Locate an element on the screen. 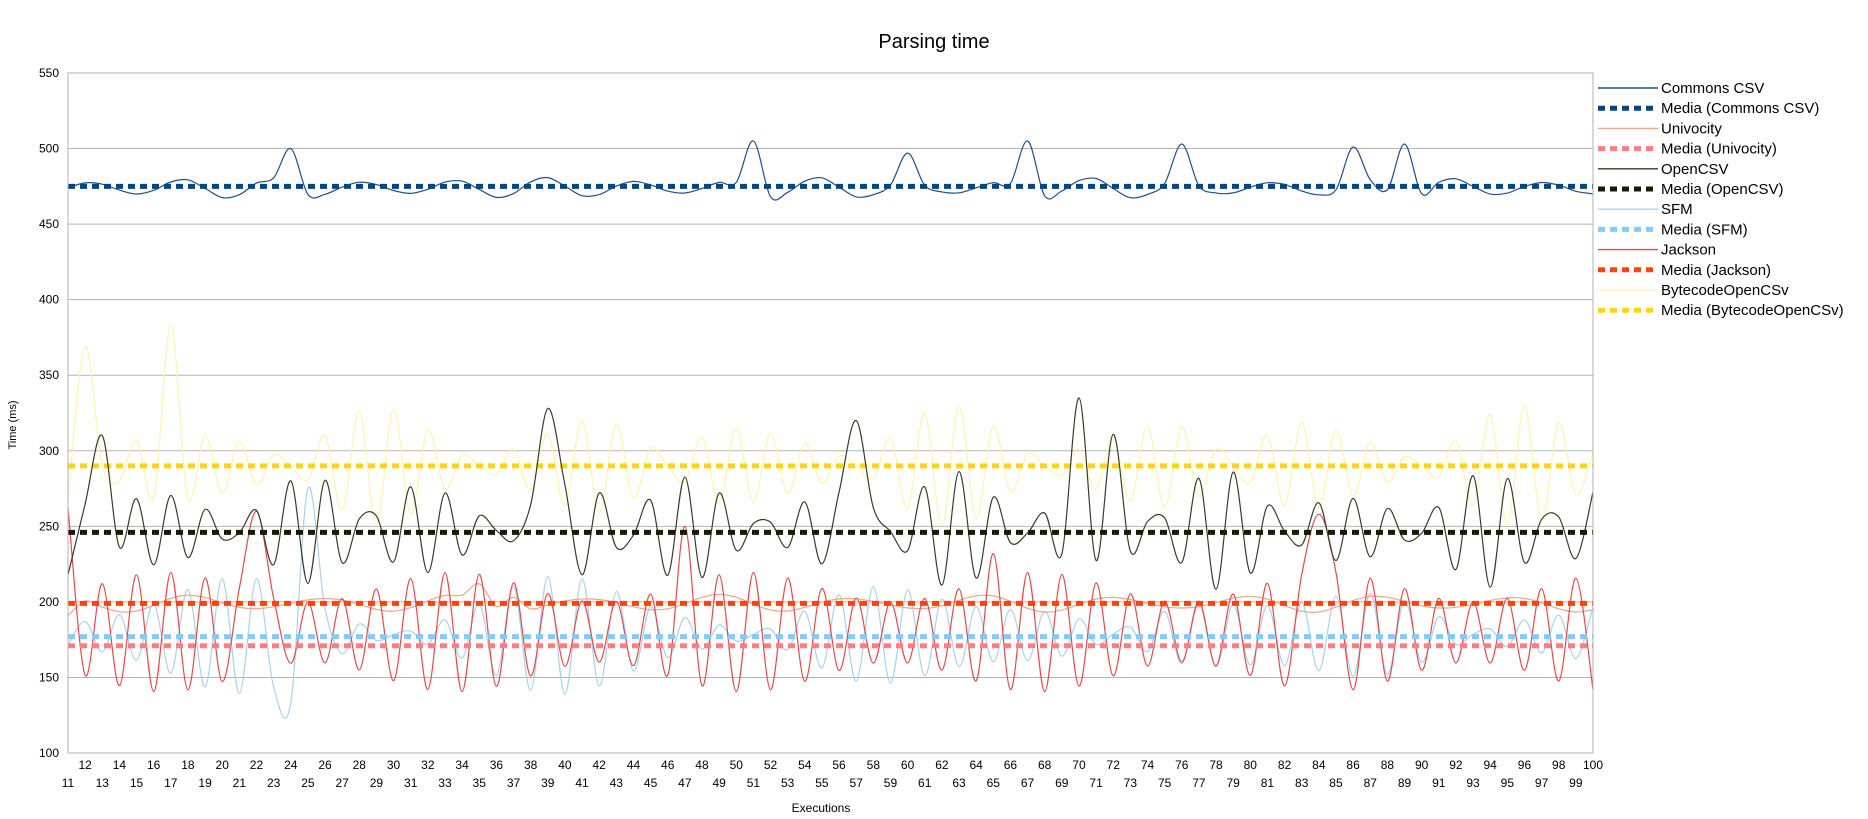 Image resolution: width=1868 pixels, height=819 pixels. x-tick-label: 78 is located at coordinates (1216, 765).